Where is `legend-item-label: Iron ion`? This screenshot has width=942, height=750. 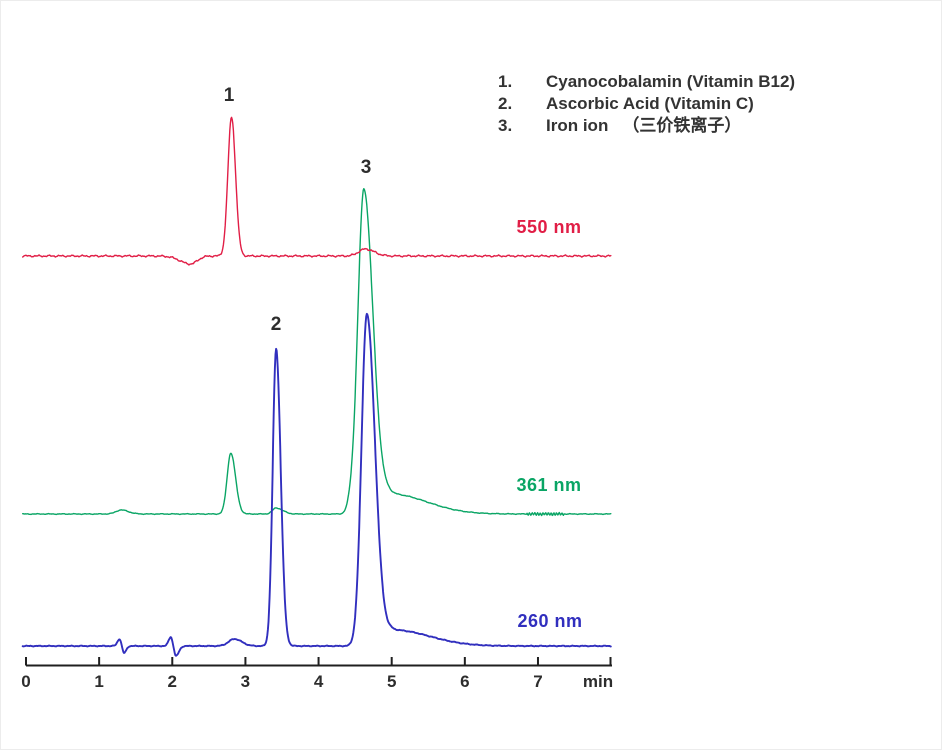
legend-item-label: Iron ion is located at coordinates (577, 125).